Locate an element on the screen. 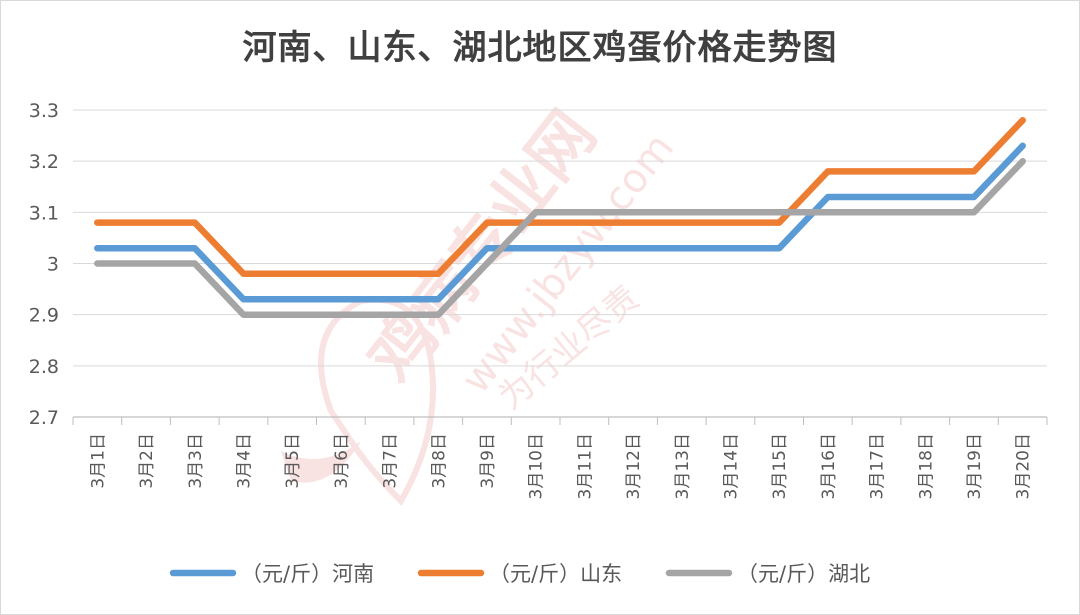 The image size is (1080, 615). legend-label-1: （元/斤）山东 is located at coordinates (555, 574).